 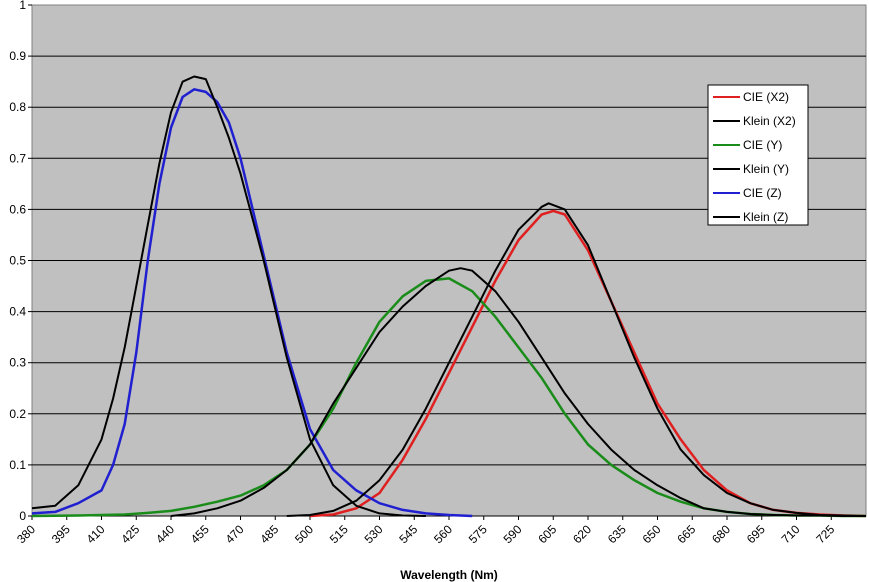 I want to click on x-tick-label: 725, so click(x=825, y=534).